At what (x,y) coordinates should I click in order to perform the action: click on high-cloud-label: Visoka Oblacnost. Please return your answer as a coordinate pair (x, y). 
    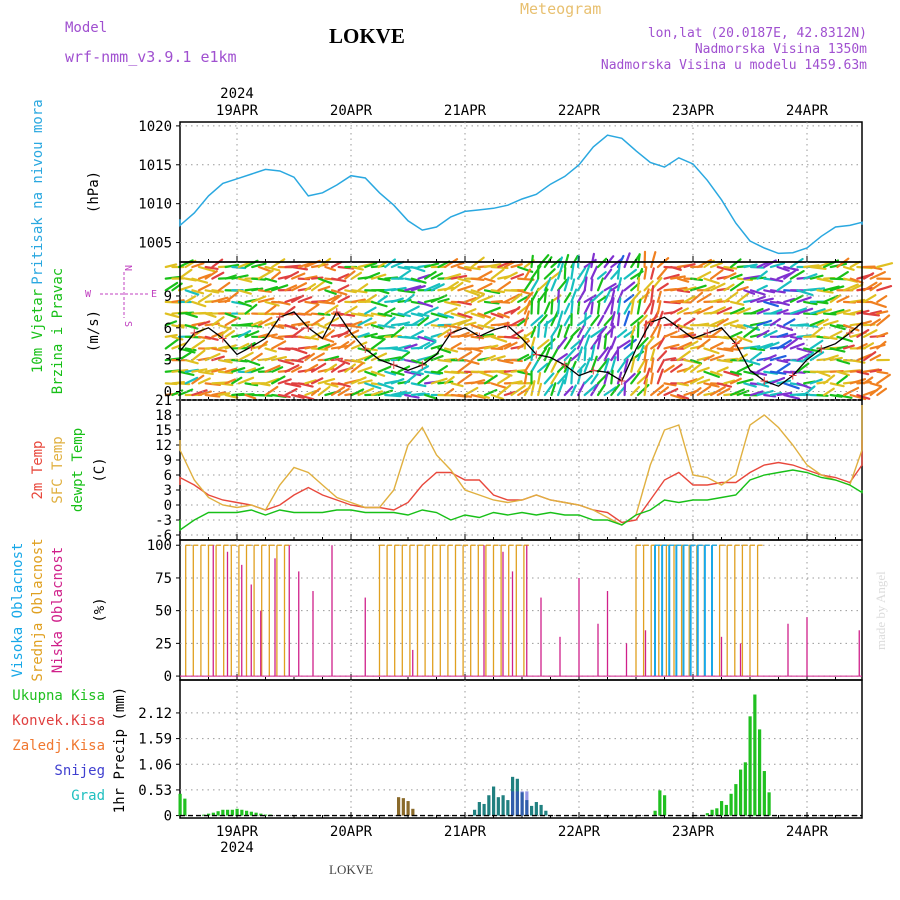
    Looking at the image, I should click on (18, 610).